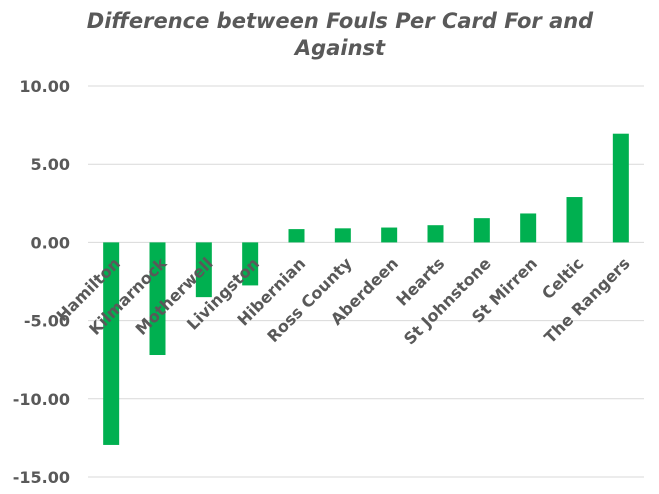  What do you see at coordinates (41, 477) in the screenshot?
I see `y-tick-label: -15.00` at bounding box center [41, 477].